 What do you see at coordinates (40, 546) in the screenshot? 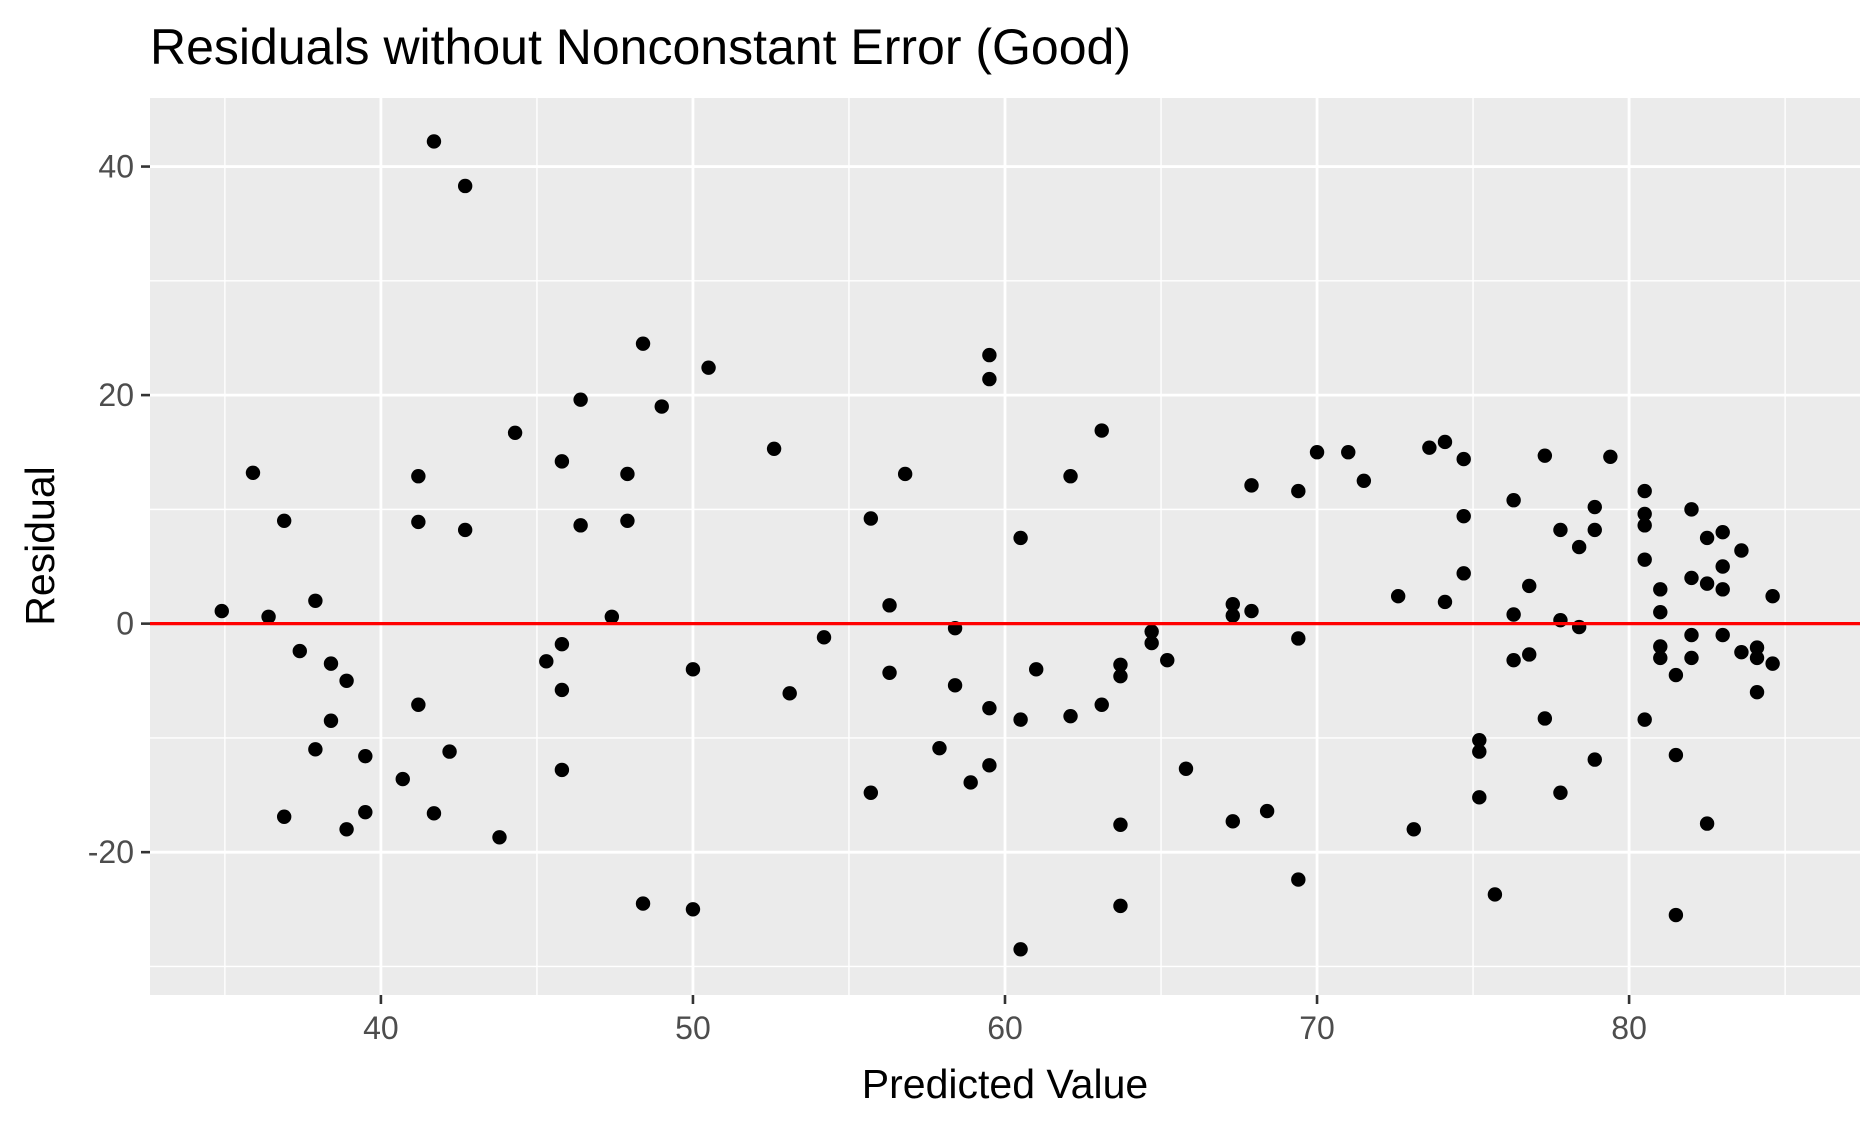
I see `y-axis-title: Residual` at bounding box center [40, 546].